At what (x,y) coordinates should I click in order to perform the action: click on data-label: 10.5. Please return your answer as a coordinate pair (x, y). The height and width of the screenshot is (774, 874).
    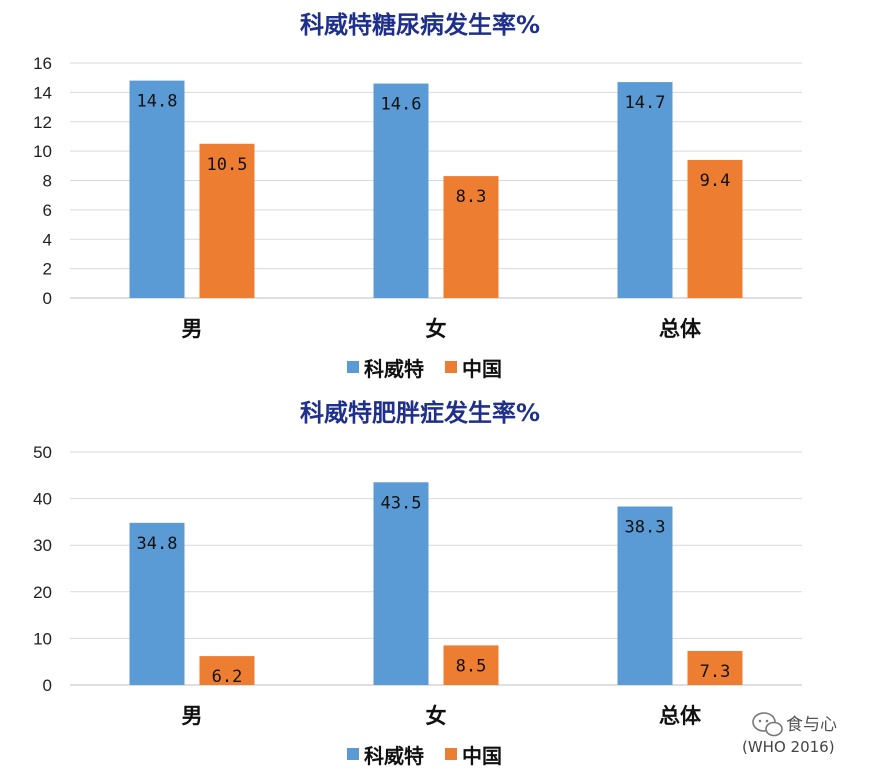
    Looking at the image, I should click on (227, 165).